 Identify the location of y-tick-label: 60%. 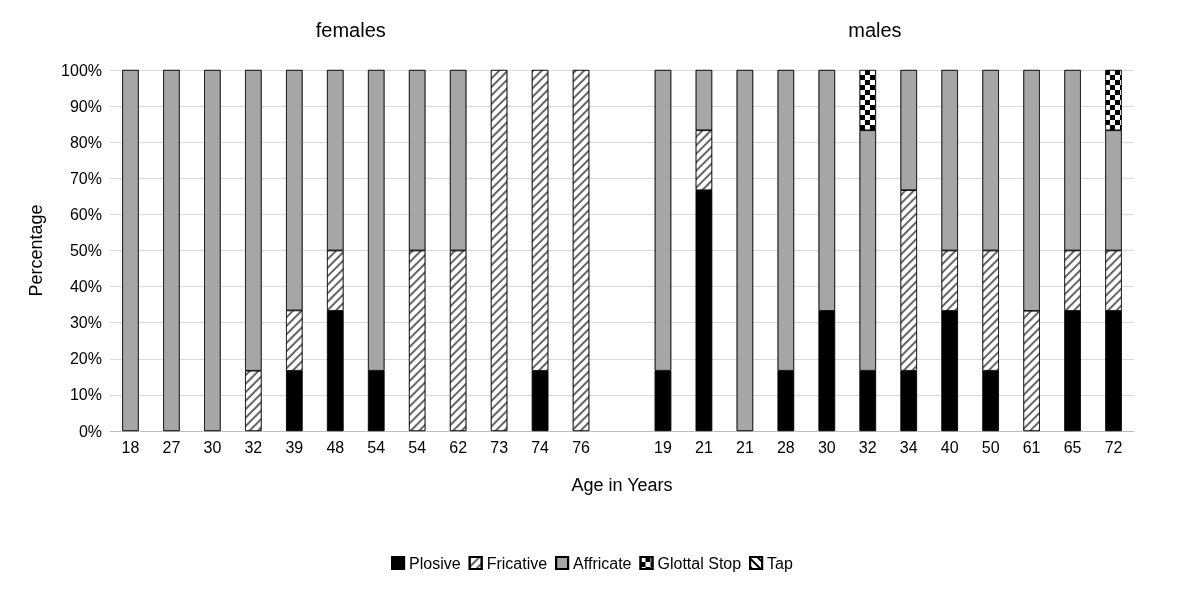
(85, 214).